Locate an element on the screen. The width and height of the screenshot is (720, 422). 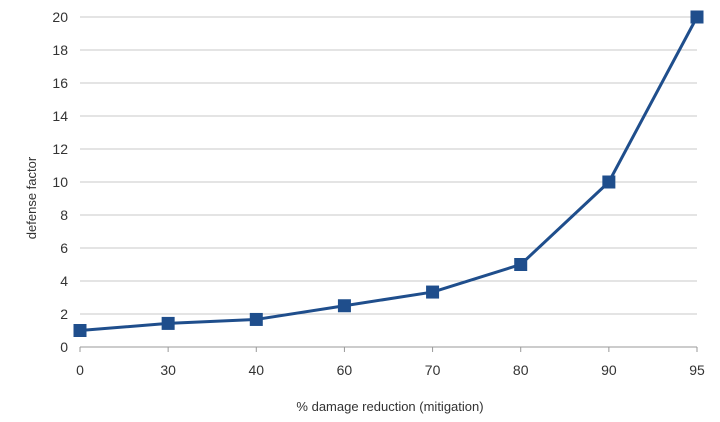
y-tick-label: 2 is located at coordinates (64, 314).